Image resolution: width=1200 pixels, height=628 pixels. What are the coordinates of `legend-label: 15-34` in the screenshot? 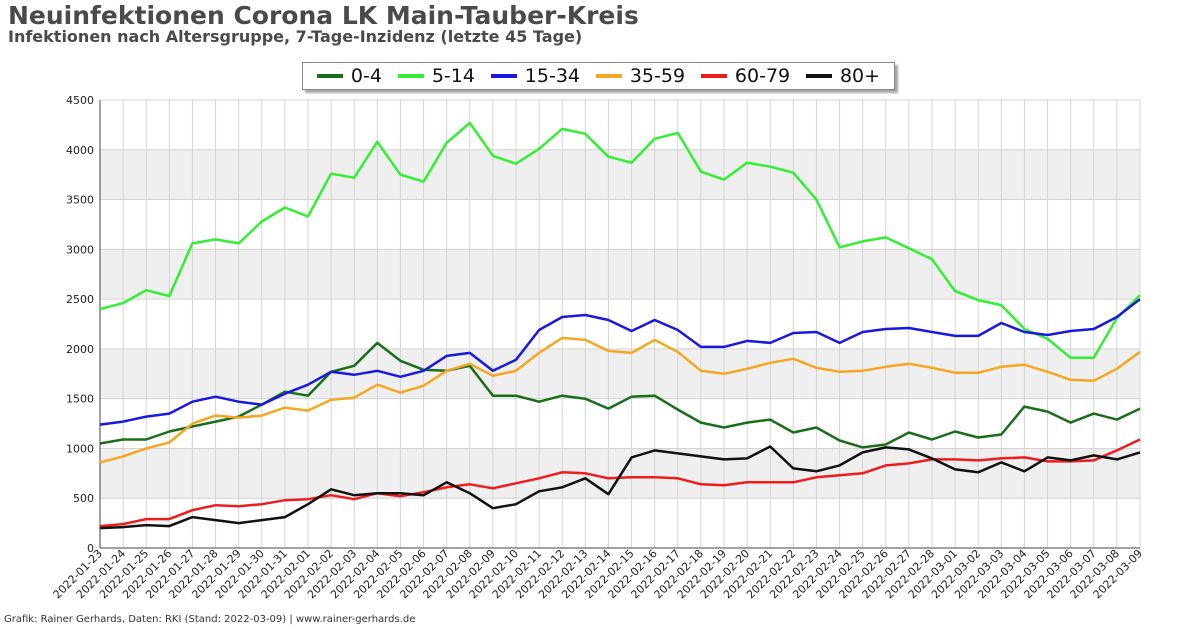 It's located at (552, 76).